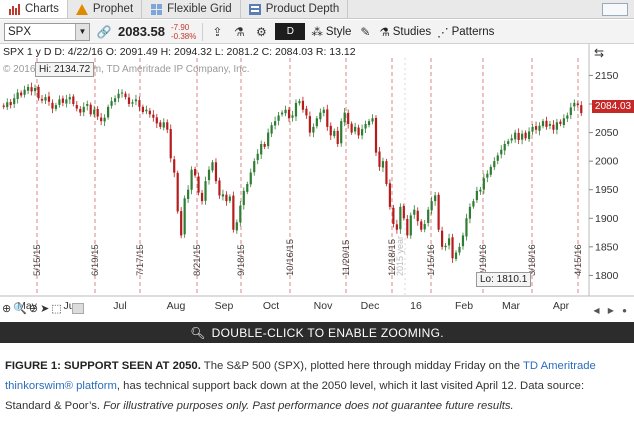 The width and height of the screenshot is (634, 430). I want to click on tab-flexible-grid: Flexible Grid, so click(191, 9).